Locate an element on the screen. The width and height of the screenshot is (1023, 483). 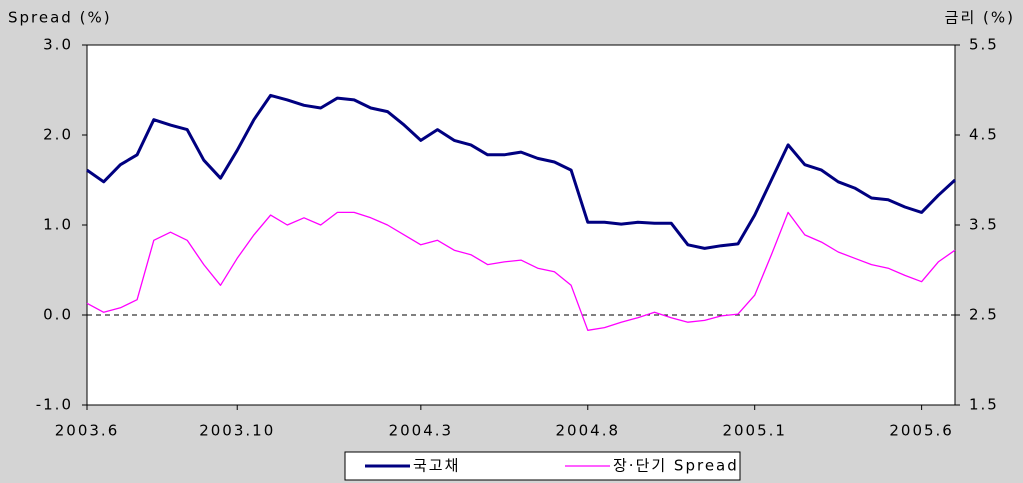
x-tick-label: 2003.10 is located at coordinates (237, 431).